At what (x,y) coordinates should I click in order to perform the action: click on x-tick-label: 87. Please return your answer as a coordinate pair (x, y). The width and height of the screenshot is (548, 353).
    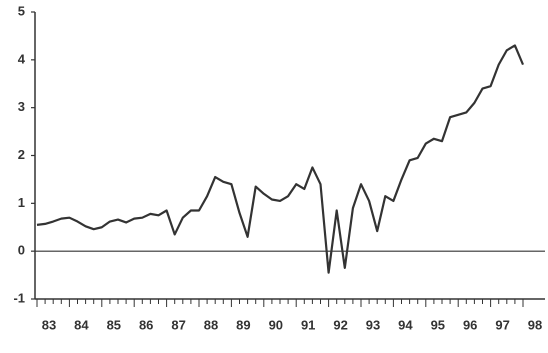
    Looking at the image, I should click on (178, 324).